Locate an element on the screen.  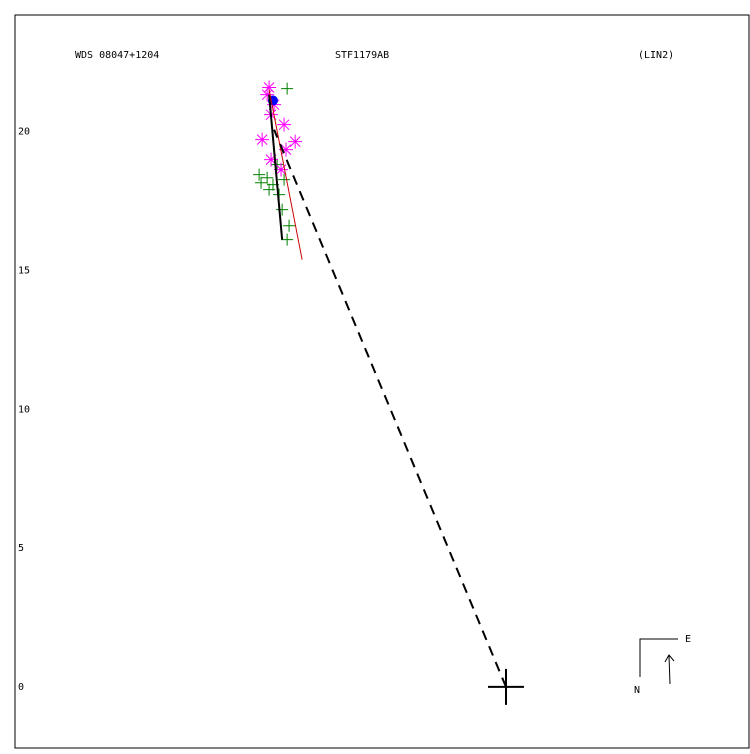
y-tick-label: 0 is located at coordinates (21, 687).